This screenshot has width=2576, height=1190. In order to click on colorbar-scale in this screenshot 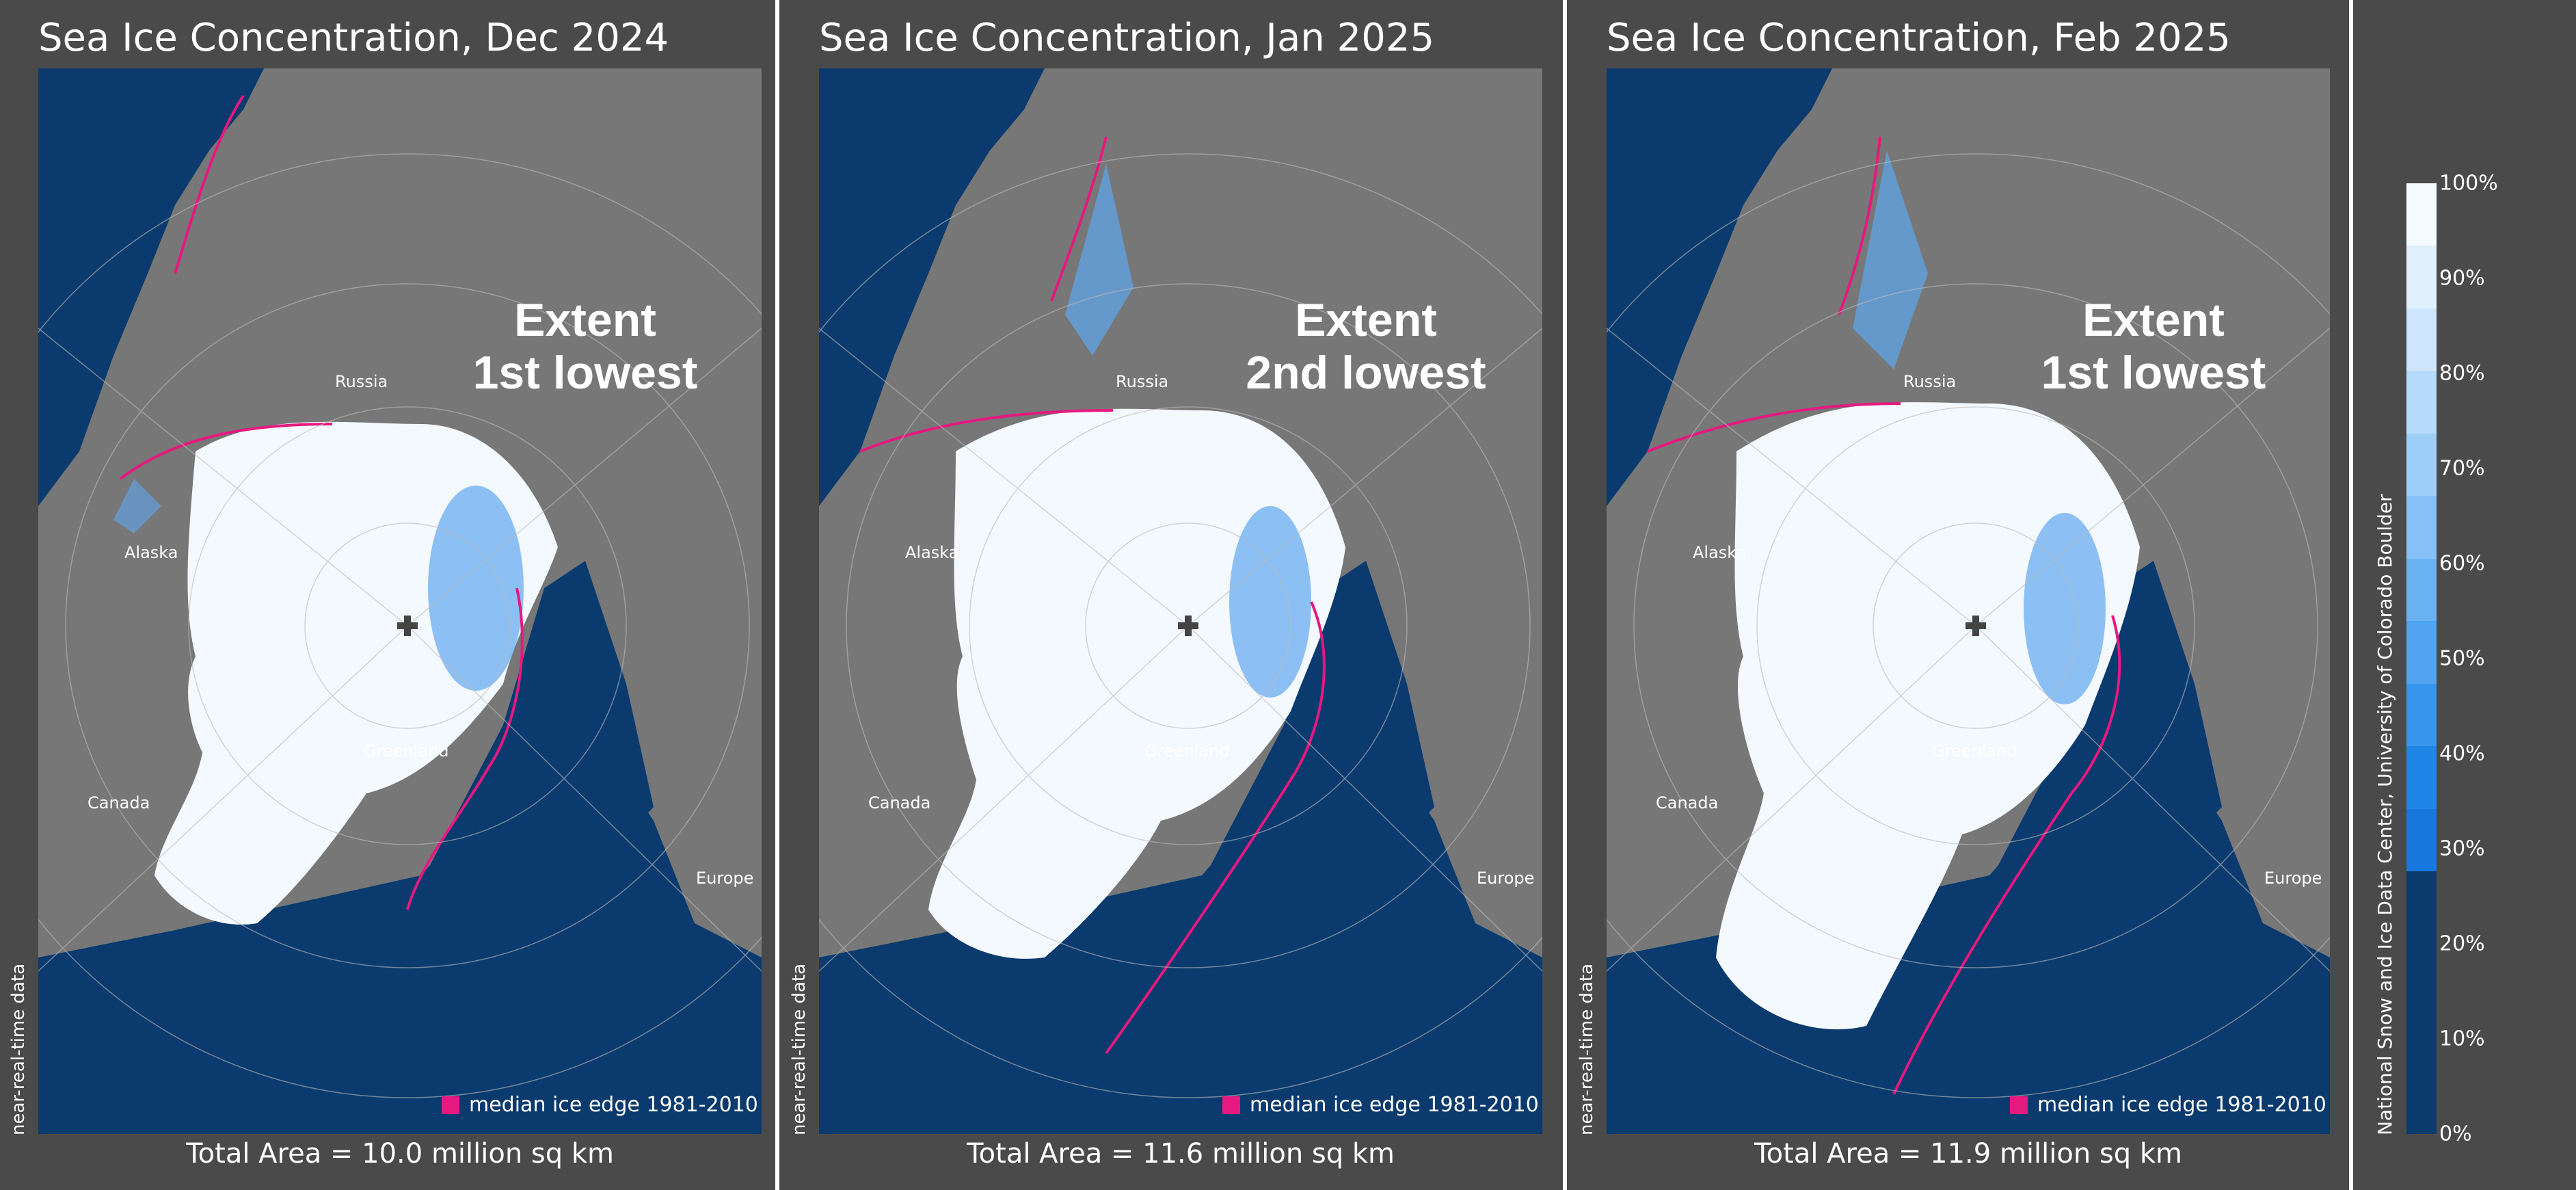, I will do `click(2421, 659)`.